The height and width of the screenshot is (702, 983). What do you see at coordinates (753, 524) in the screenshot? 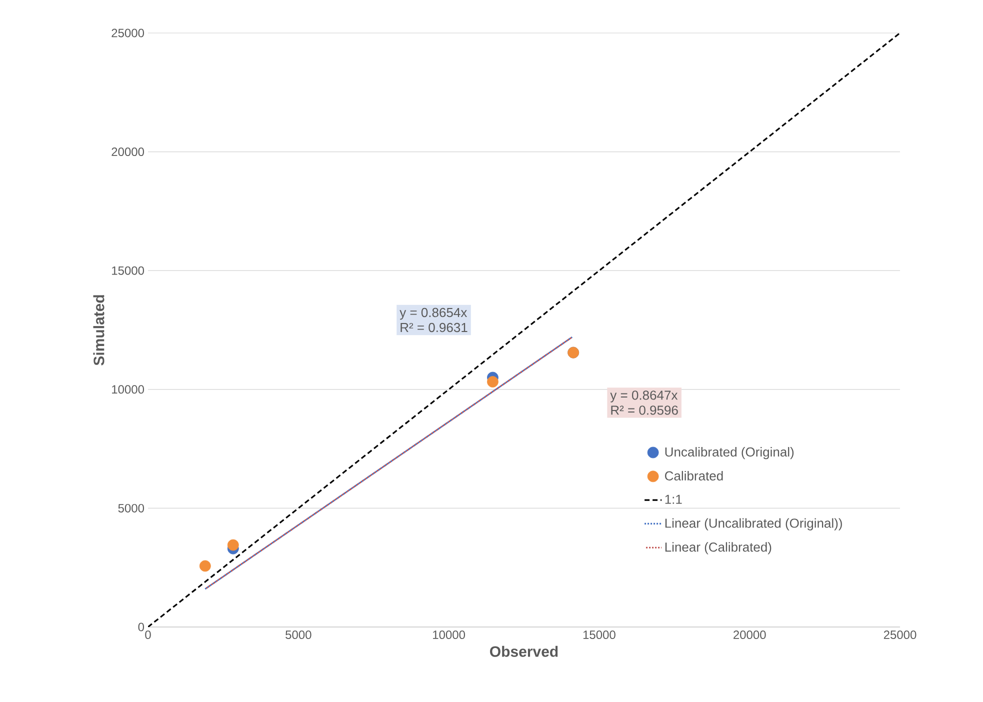
I see `legend-label: Linear (Uncalibrated (Original))` at bounding box center [753, 524].